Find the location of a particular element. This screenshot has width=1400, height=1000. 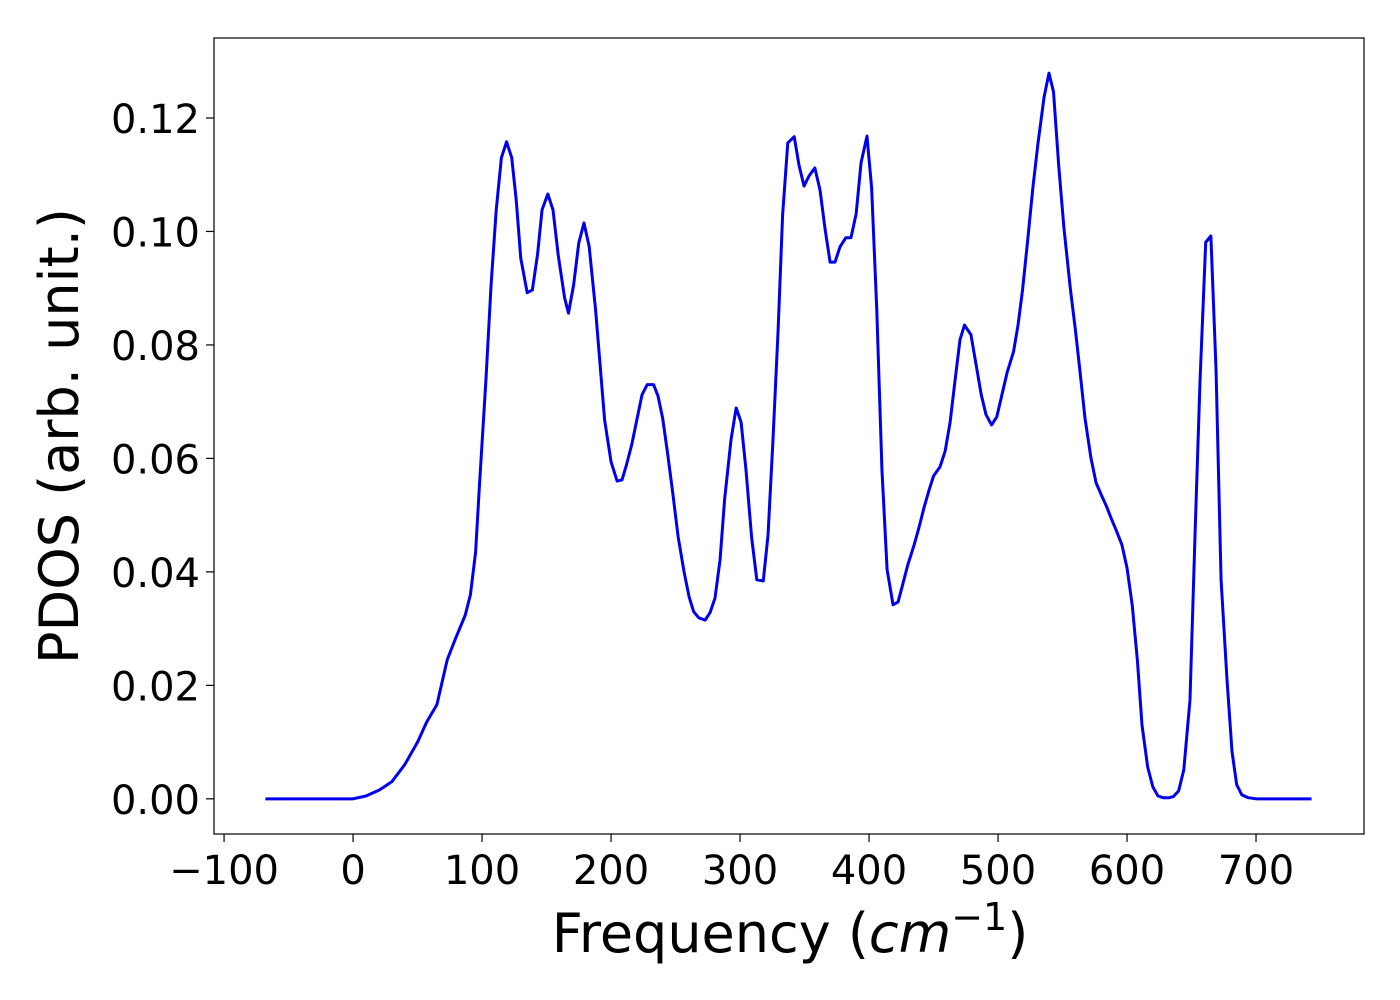

y-tick-label: 0.00 is located at coordinates (155, 801).